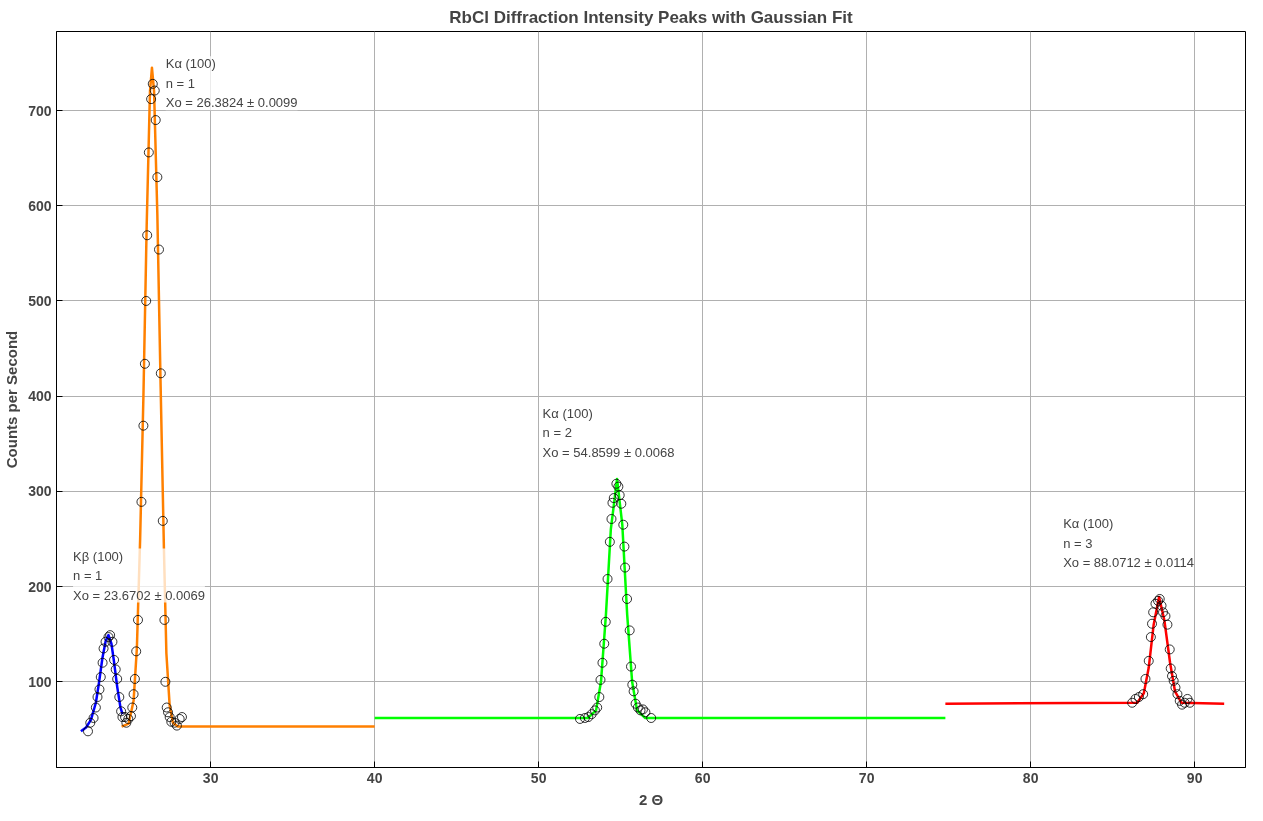 The width and height of the screenshot is (1263, 821). I want to click on chart-title: RbCl Diffraction Intensity Peaks with Gaussian Fit, so click(651, 17).